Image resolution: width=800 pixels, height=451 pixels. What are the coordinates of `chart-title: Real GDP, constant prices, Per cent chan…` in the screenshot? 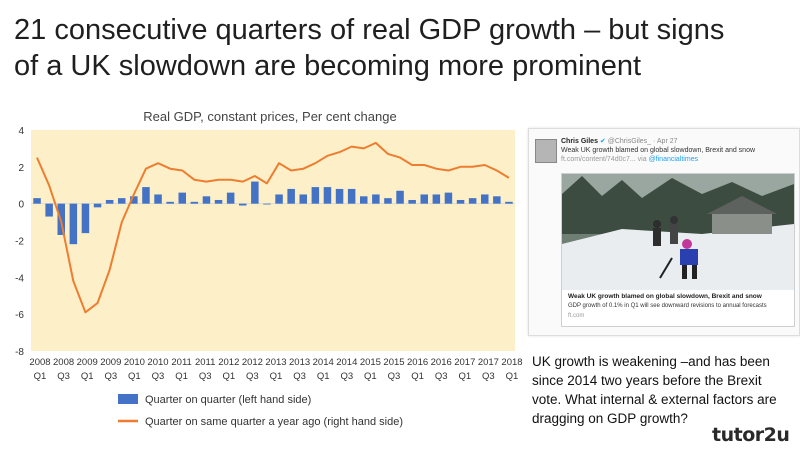 It's located at (269, 116).